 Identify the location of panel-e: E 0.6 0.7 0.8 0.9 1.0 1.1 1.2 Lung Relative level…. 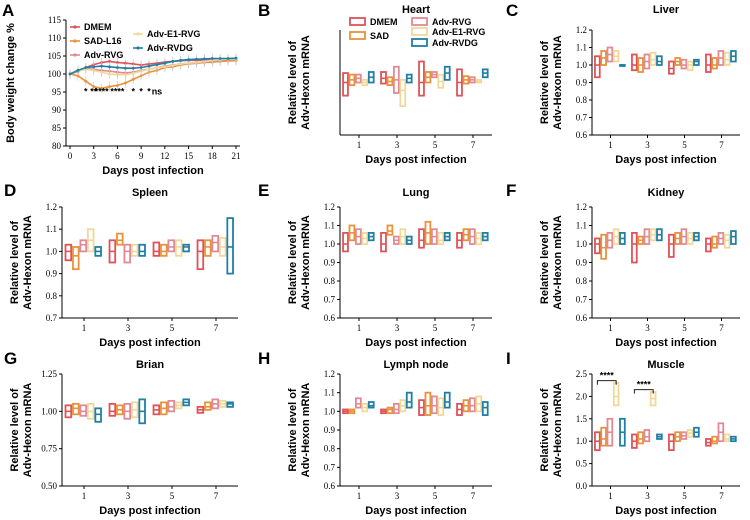
(375, 265).